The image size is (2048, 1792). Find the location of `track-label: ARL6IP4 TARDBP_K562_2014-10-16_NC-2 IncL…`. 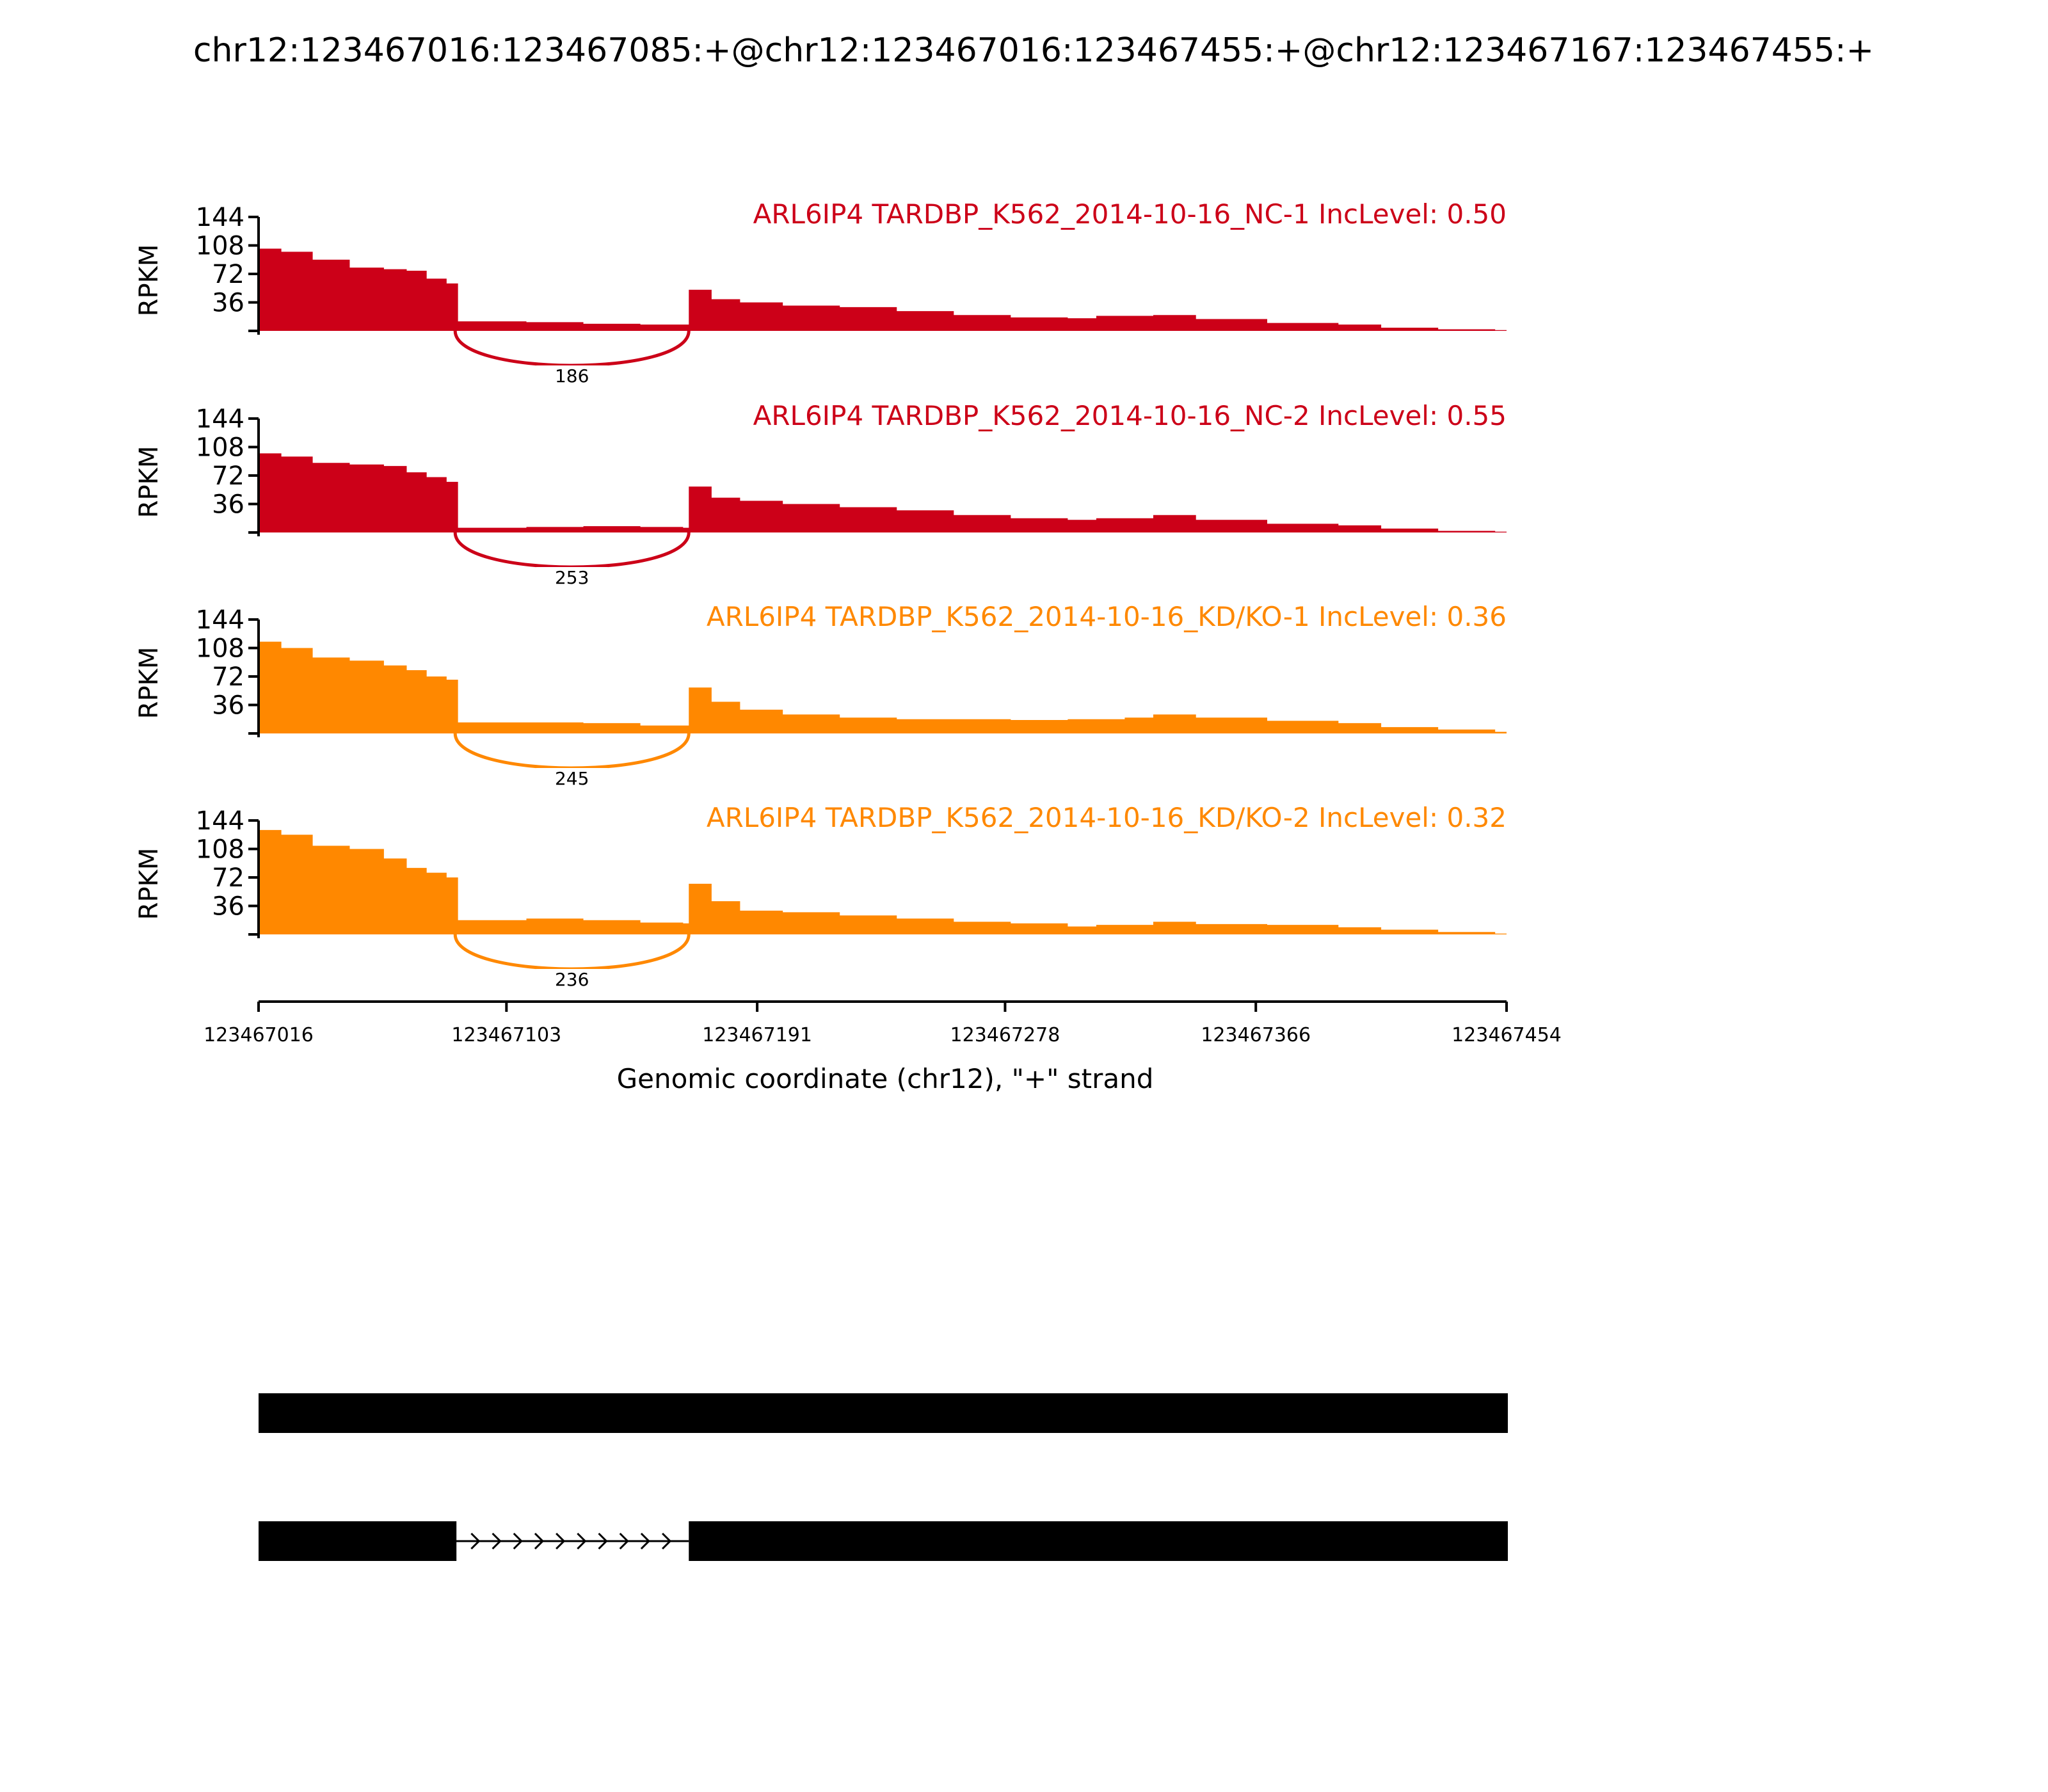

track-label: ARL6IP4 TARDBP_K562_2014-10-16_NC-2 IncL… is located at coordinates (1130, 415).